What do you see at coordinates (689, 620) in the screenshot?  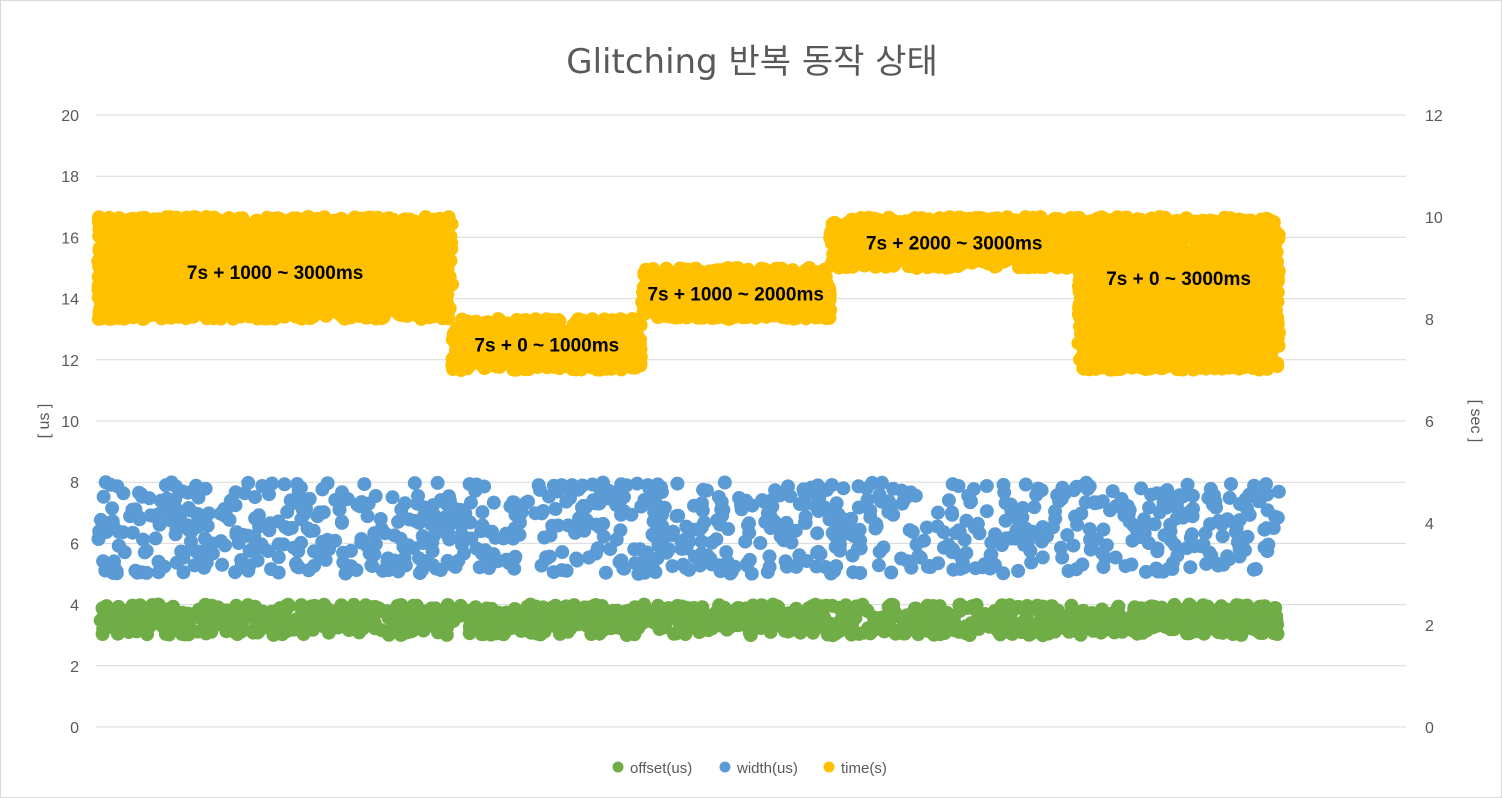 I see `series-offset(us)` at bounding box center [689, 620].